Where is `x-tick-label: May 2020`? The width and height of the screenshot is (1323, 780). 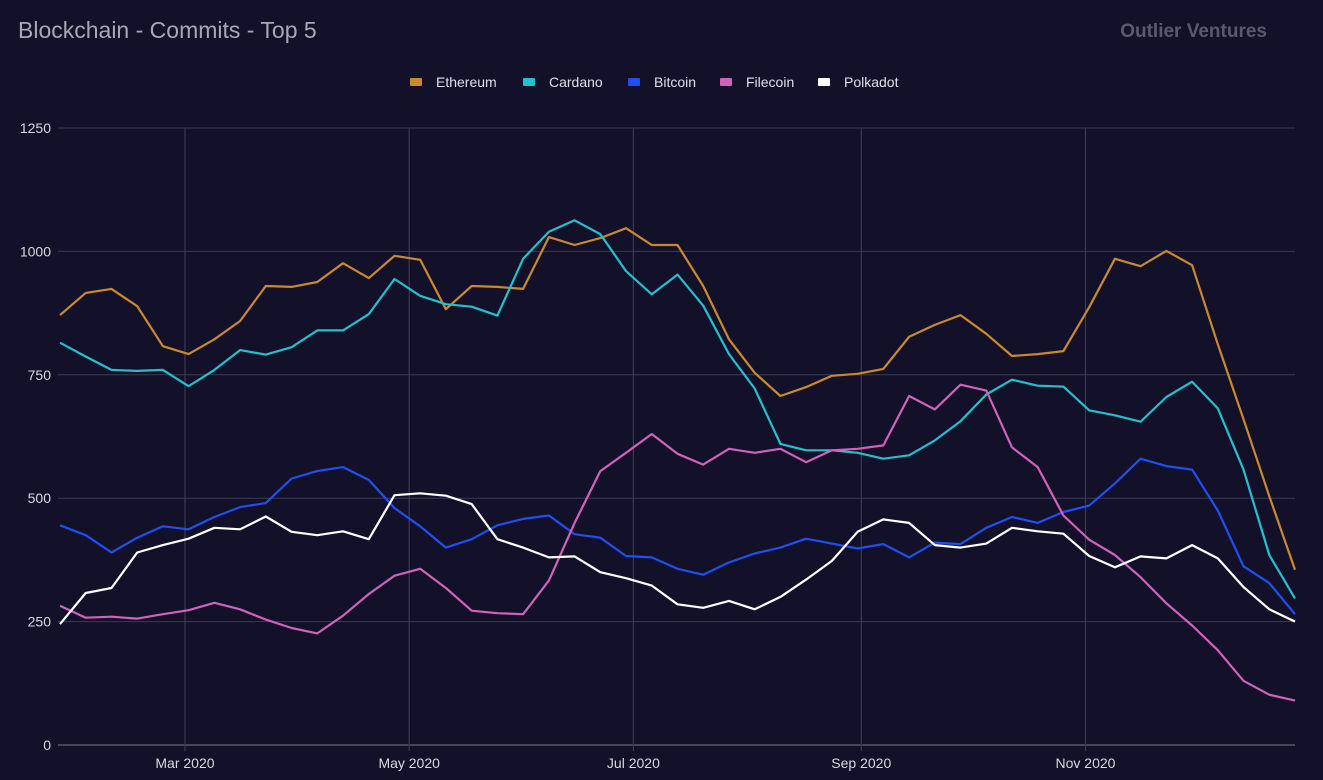
x-tick-label: May 2020 is located at coordinates (409, 763).